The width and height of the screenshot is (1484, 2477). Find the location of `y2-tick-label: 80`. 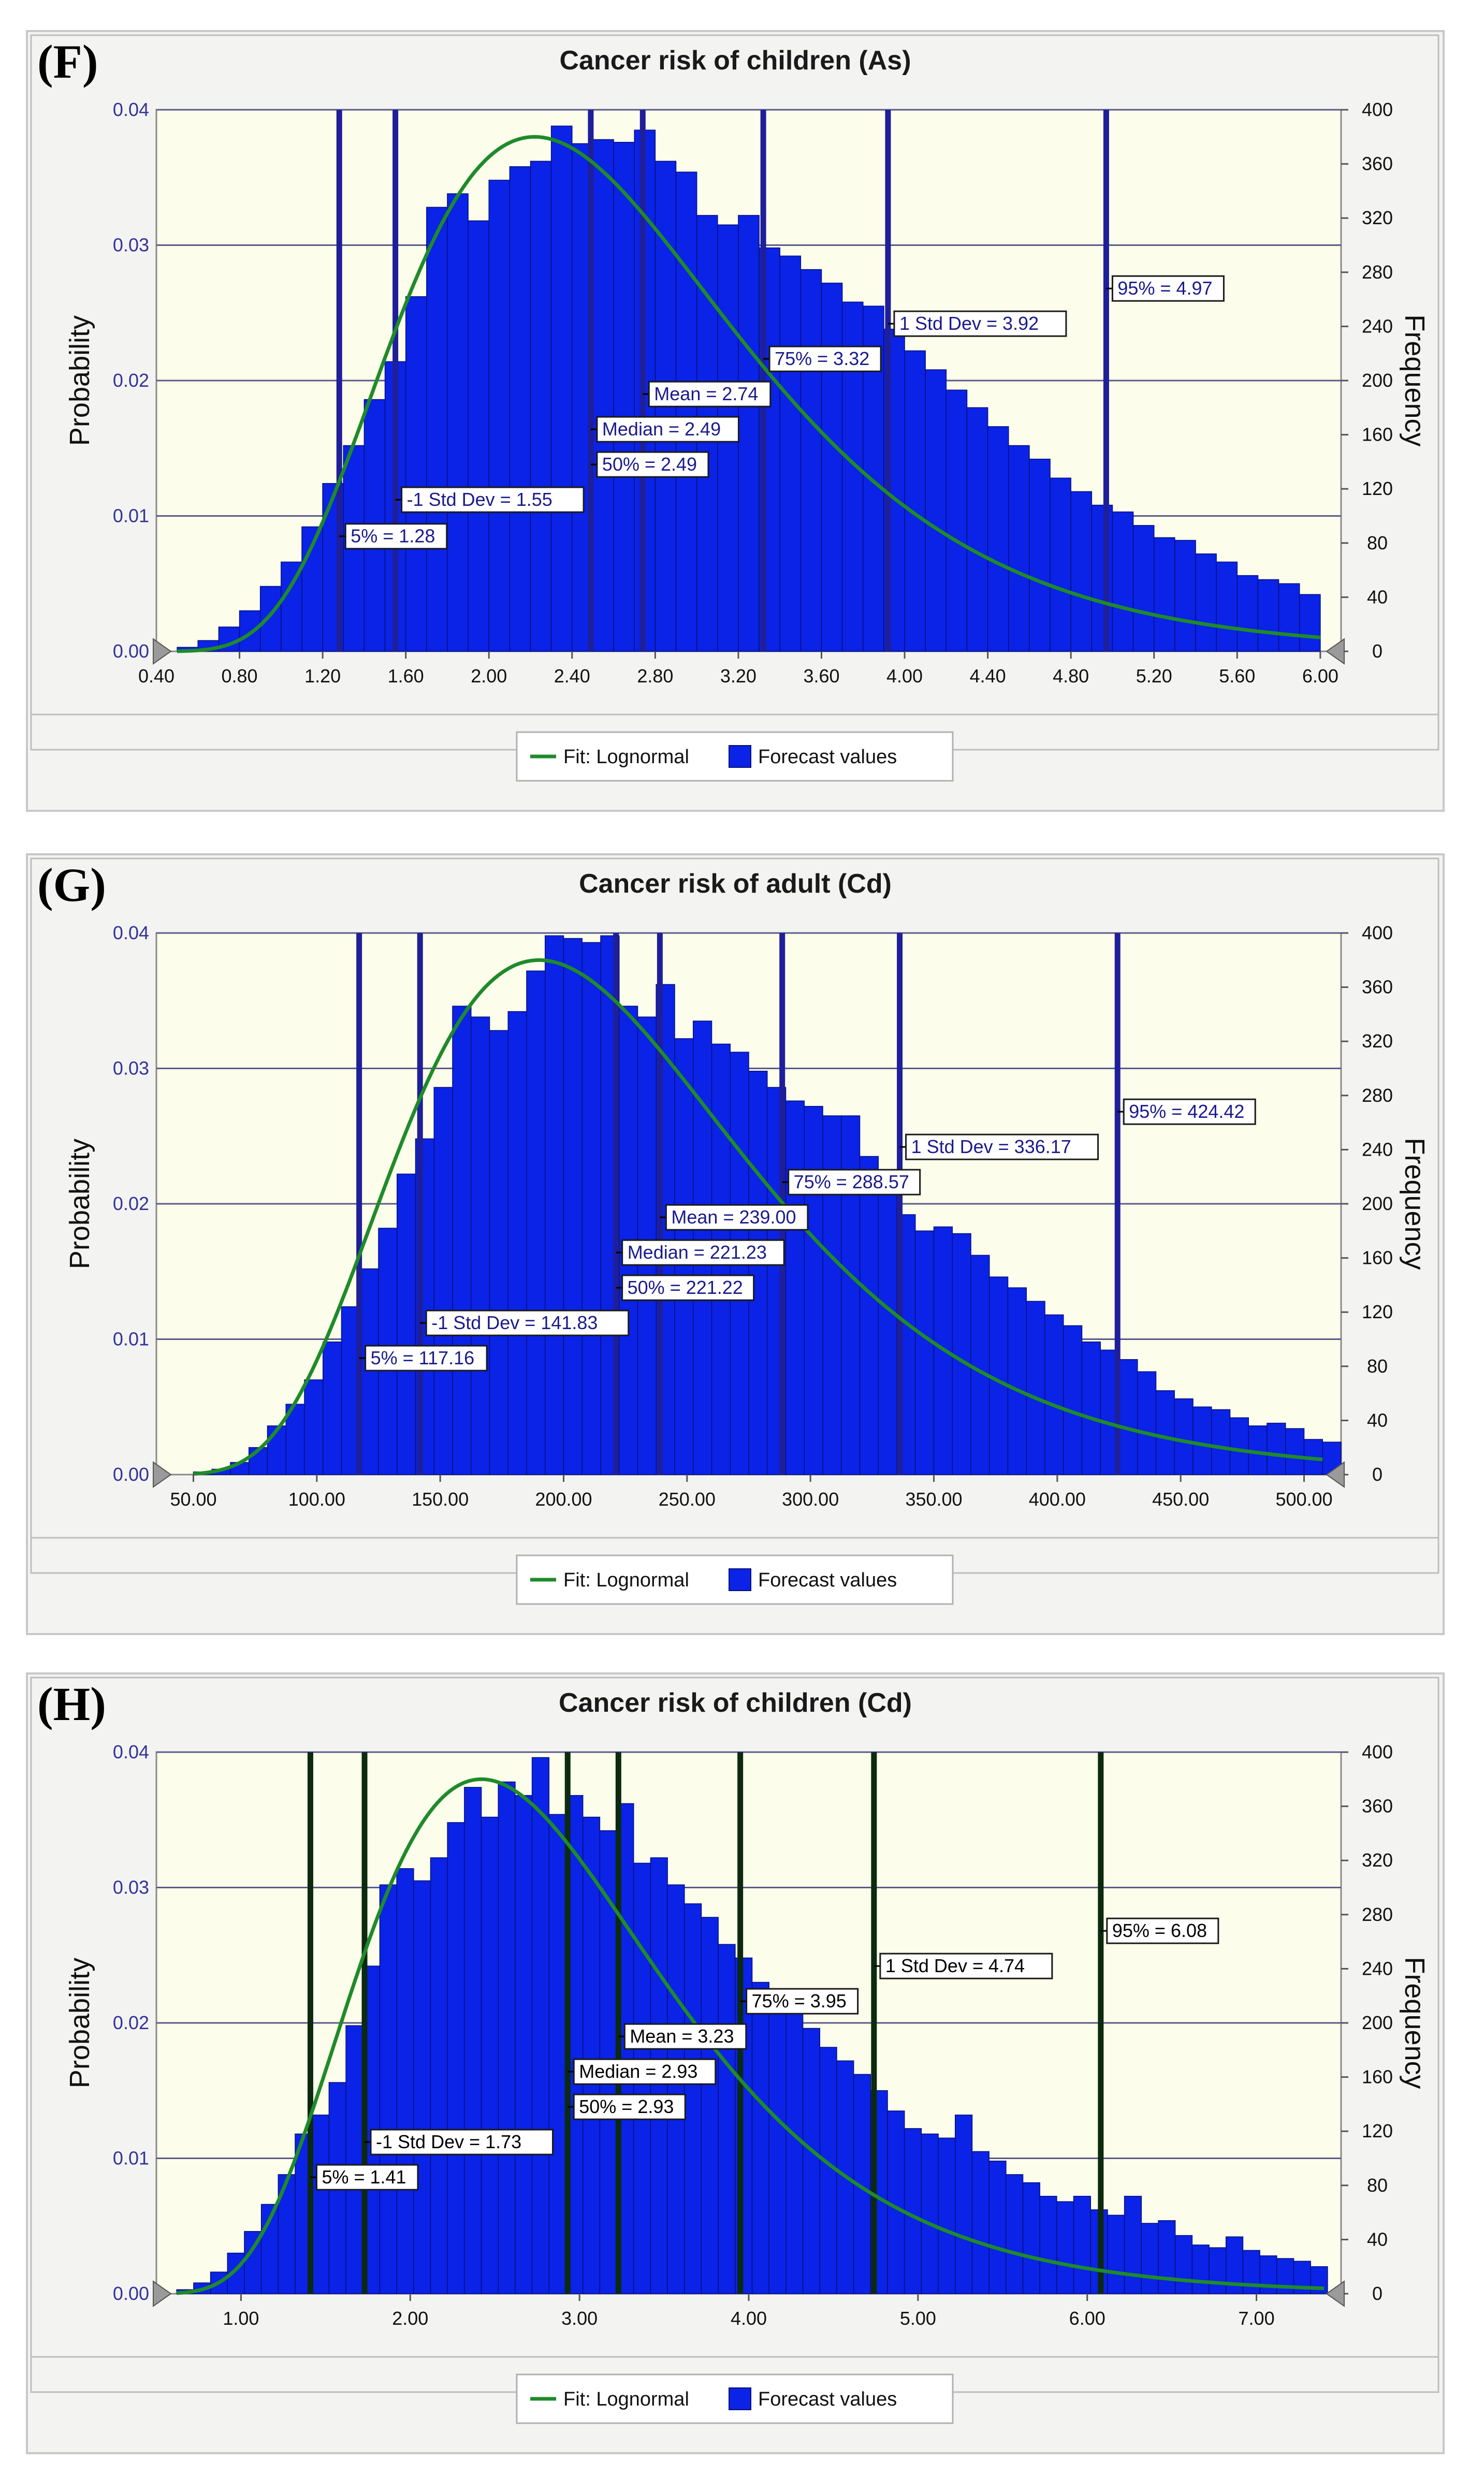

y2-tick-label: 80 is located at coordinates (1378, 1366).